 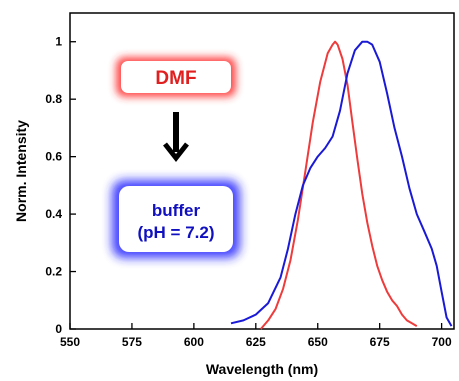 I want to click on buffer-label-line1: buffer, so click(x=176, y=210).